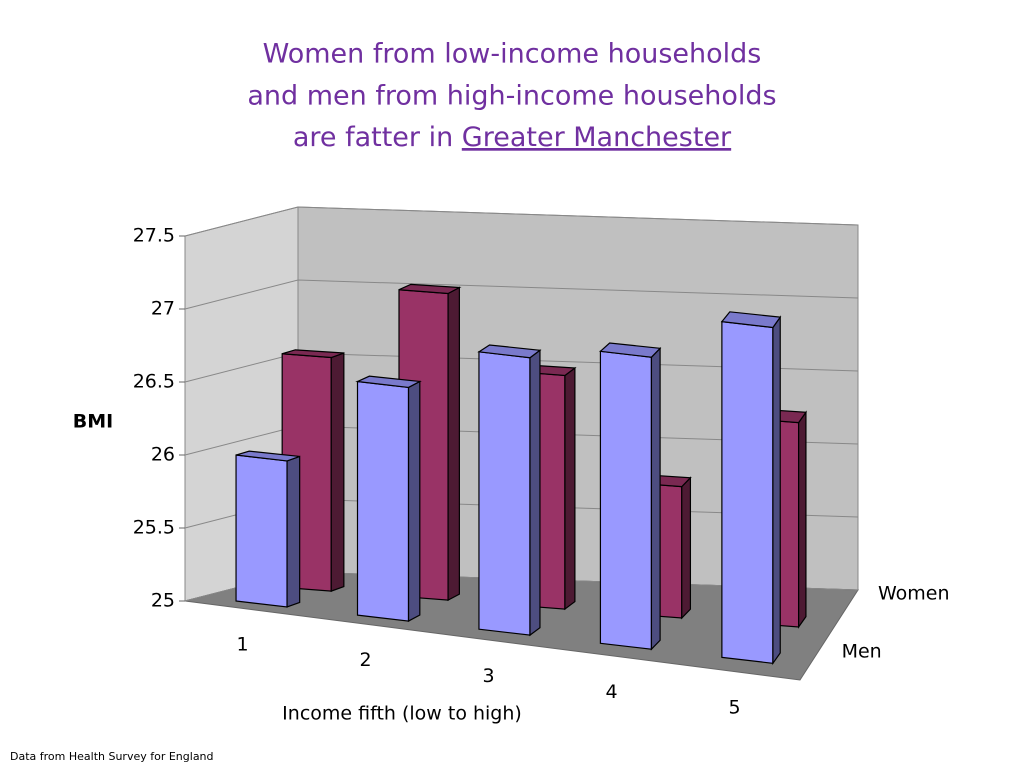 This screenshot has width=1024, height=768. Describe the element at coordinates (488, 676) in the screenshot. I see `x-tick-label: 3` at that location.